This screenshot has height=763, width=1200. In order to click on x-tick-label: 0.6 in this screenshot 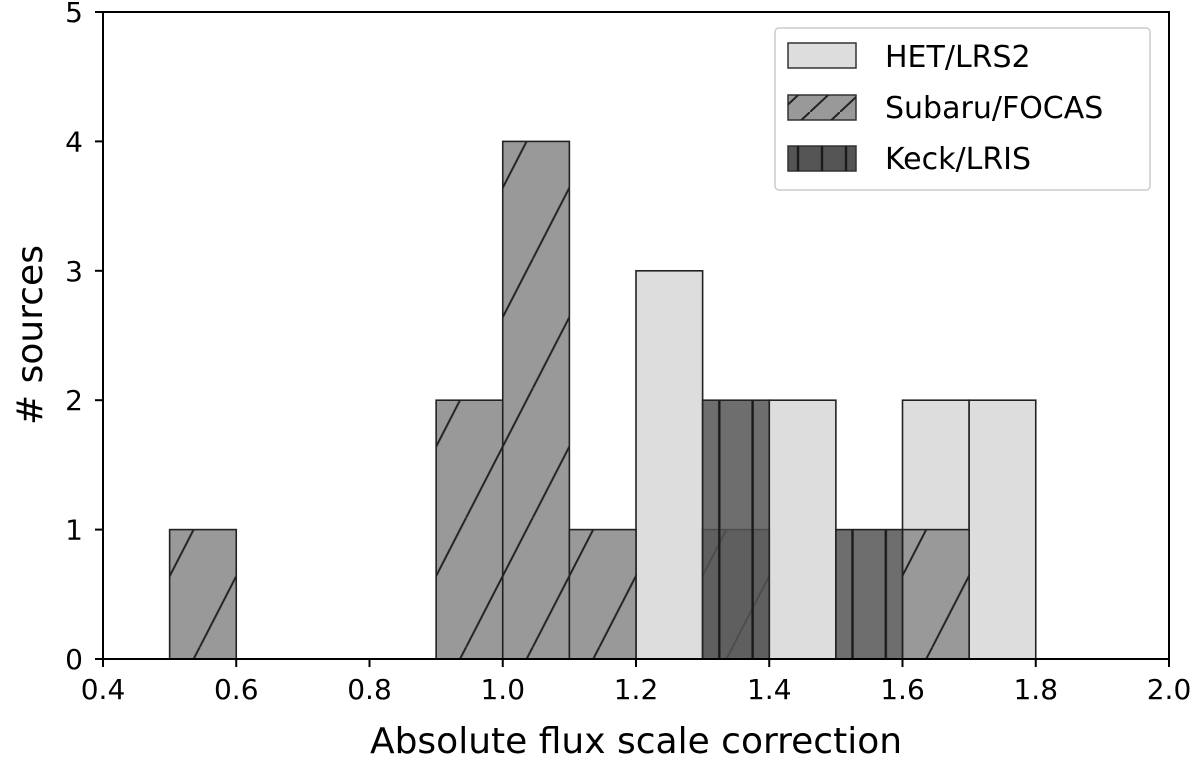, I will do `click(236, 689)`.